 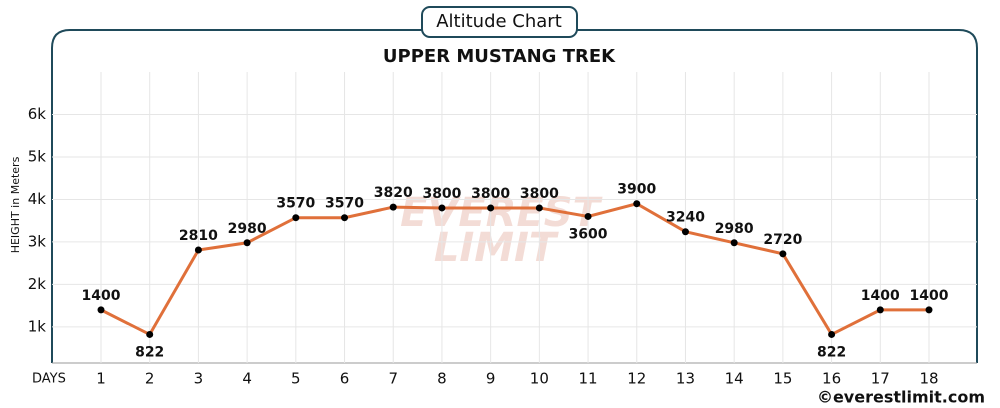 I want to click on x-tick-label: 6, so click(x=345, y=379).